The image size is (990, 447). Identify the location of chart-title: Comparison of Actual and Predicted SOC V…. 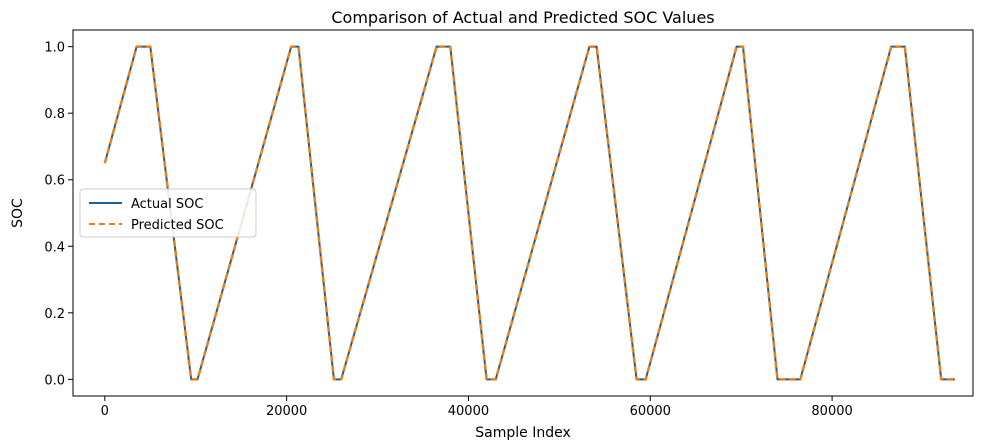
(522, 17).